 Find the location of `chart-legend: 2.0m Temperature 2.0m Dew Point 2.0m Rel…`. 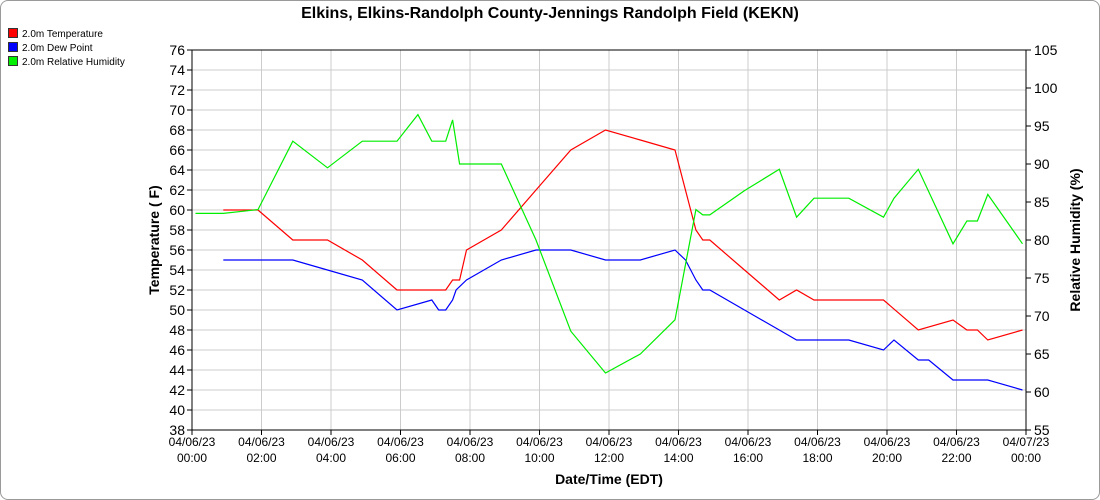

chart-legend: 2.0m Temperature 2.0m Dew Point 2.0m Rel… is located at coordinates (66, 49).